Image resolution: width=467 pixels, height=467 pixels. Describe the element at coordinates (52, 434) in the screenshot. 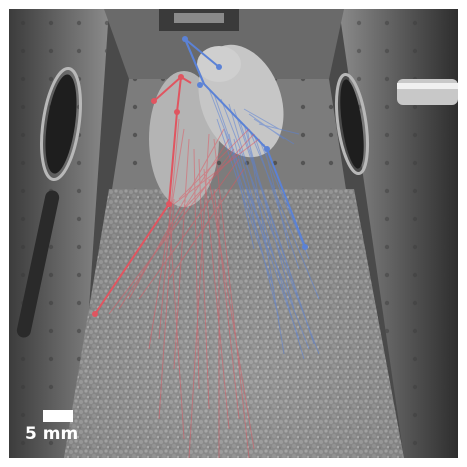

I see `scale-bar-label: 5 mm` at that location.